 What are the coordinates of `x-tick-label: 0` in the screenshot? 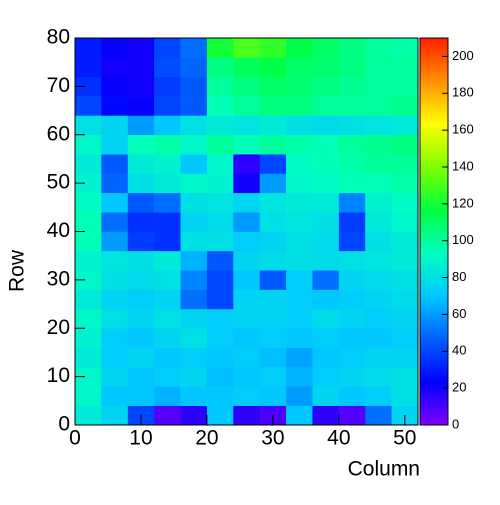 It's located at (75, 438).